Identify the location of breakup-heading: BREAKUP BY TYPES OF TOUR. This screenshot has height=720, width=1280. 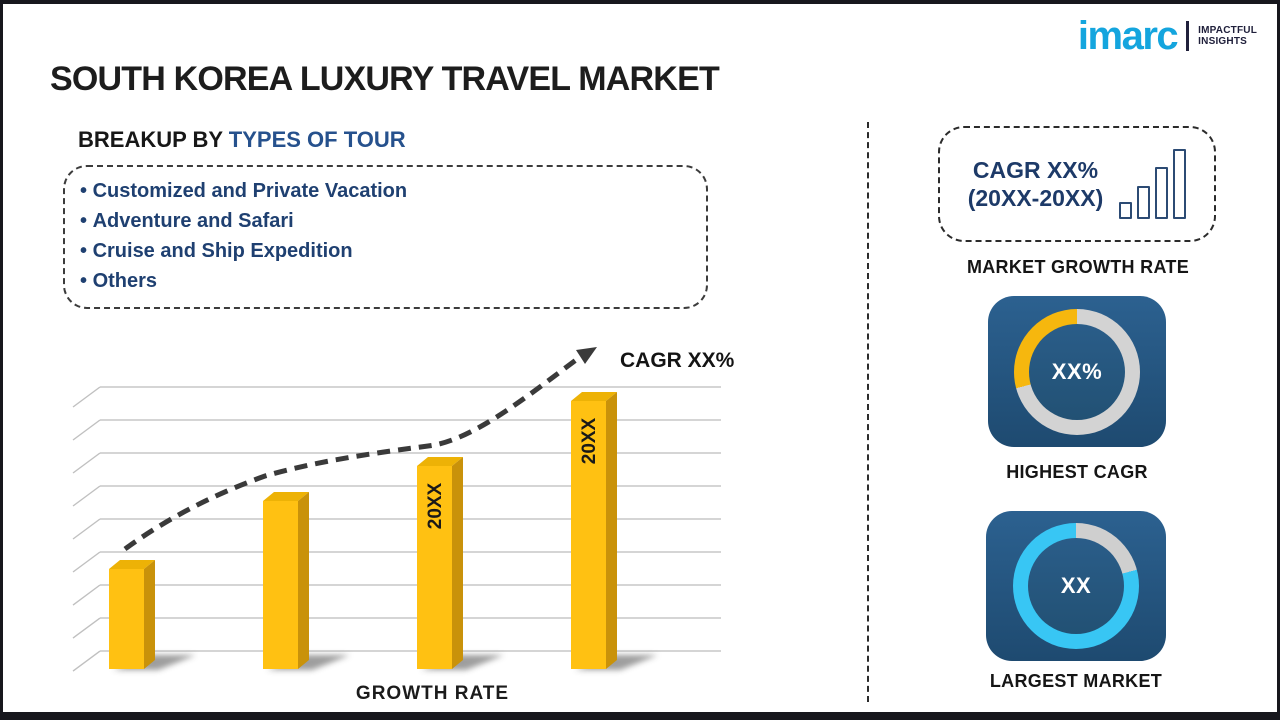
(242, 140).